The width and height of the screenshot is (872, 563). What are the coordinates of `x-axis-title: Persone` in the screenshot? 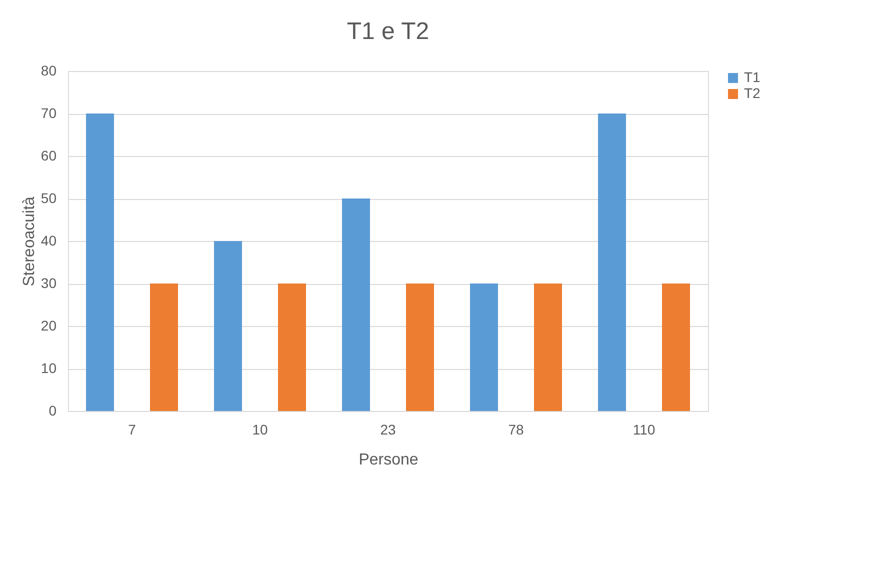 It's located at (388, 460).